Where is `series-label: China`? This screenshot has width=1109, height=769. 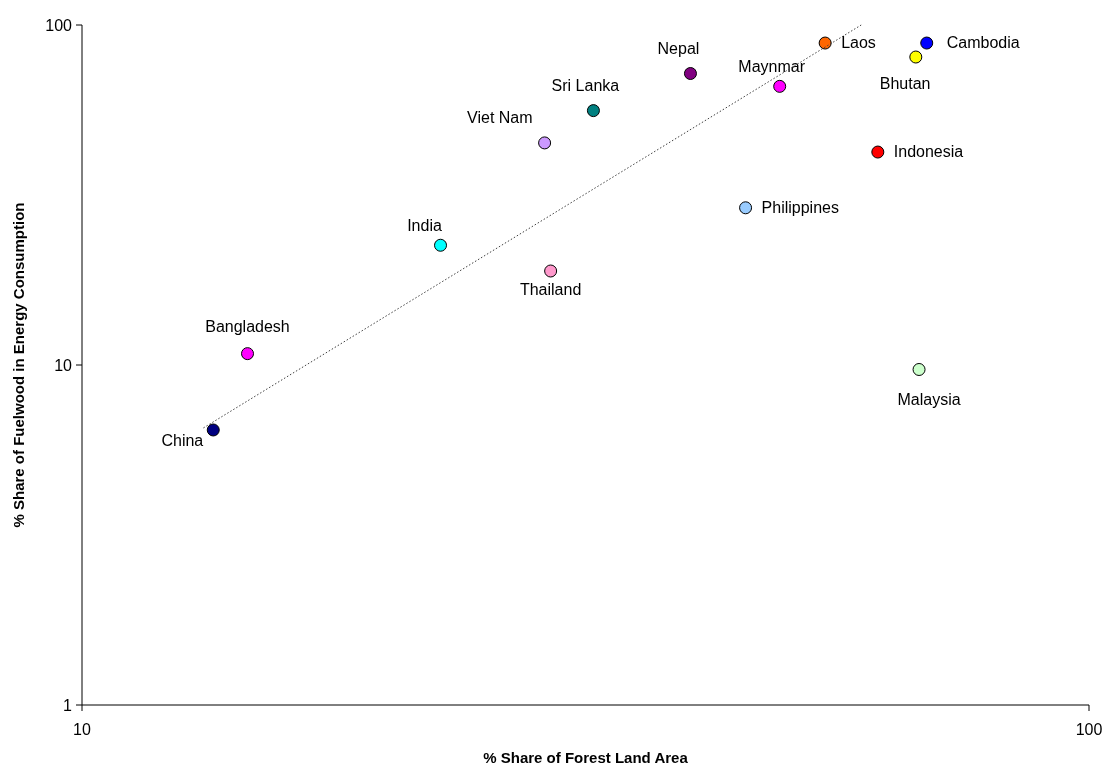 series-label: China is located at coordinates (182, 440).